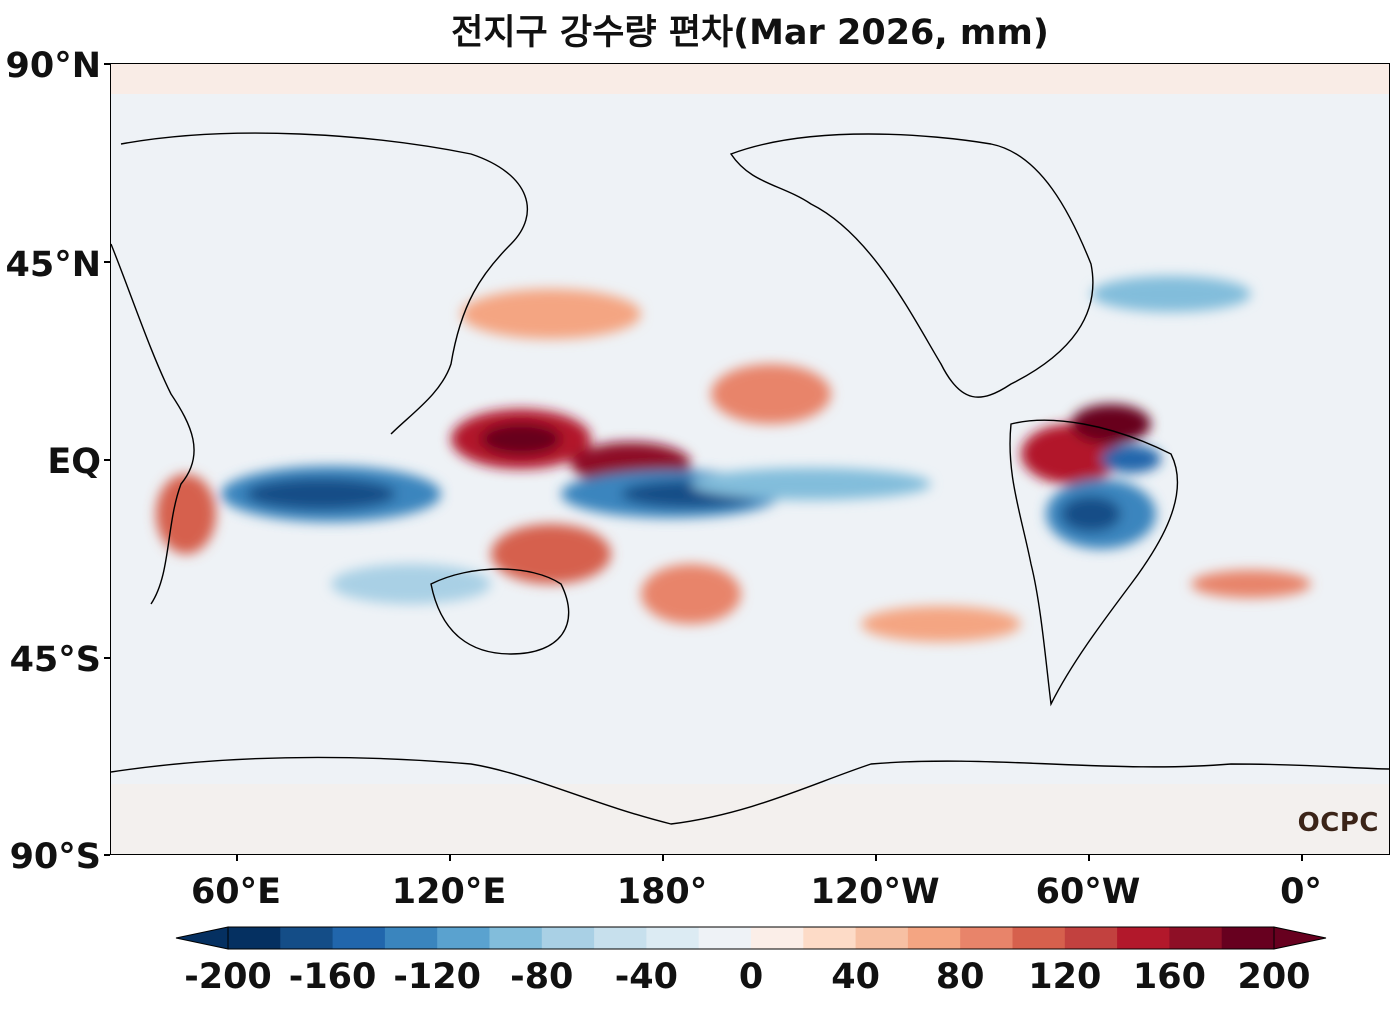 Image resolution: width=1400 pixels, height=1010 pixels. I want to click on colorbar-tick-label: -40, so click(646, 977).